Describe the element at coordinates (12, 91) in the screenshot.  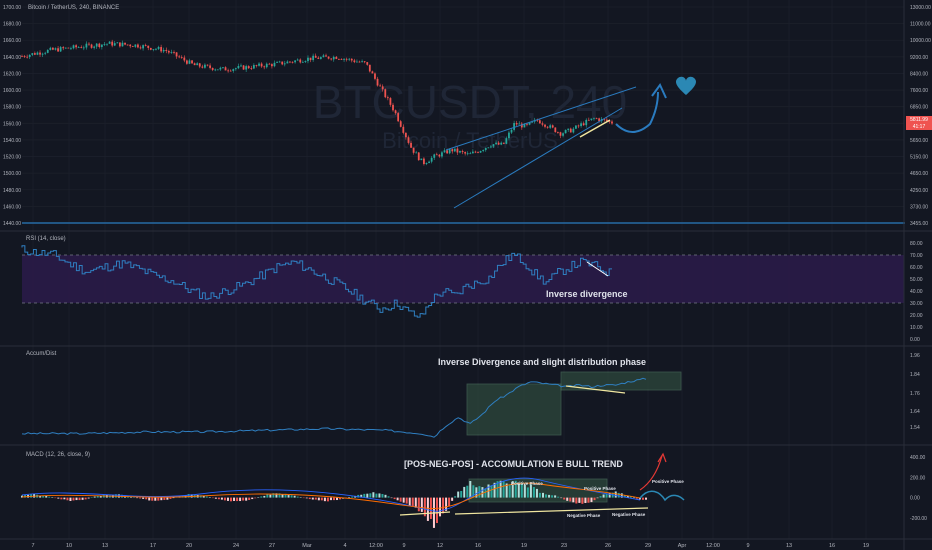
I see `price-left-tick-label: 1600.00` at that location.